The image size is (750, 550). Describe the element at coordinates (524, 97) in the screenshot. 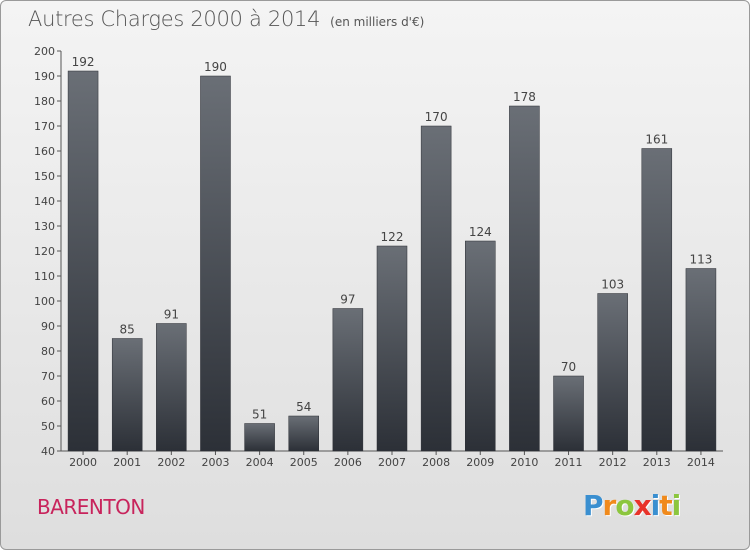

I see `value-label-2010: 178` at that location.